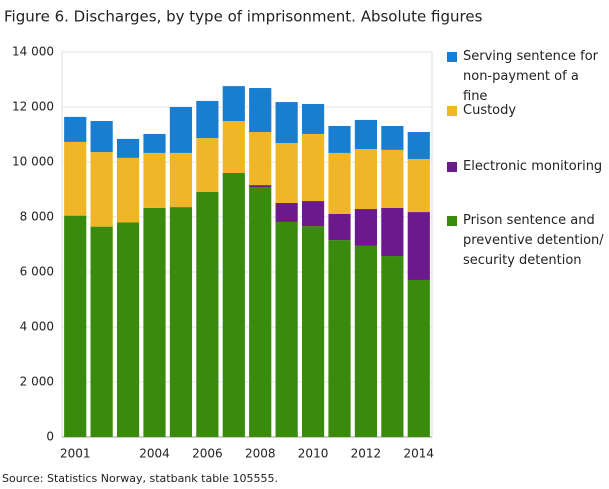 This screenshot has width=609, height=489. Describe the element at coordinates (37, 272) in the screenshot. I see `y-tick-label: 6 000` at that location.